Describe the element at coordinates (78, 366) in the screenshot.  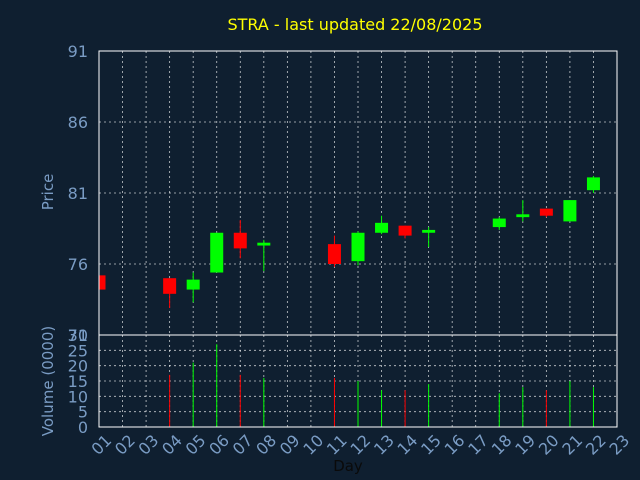
I see `volume-tick-label: 20` at that location.